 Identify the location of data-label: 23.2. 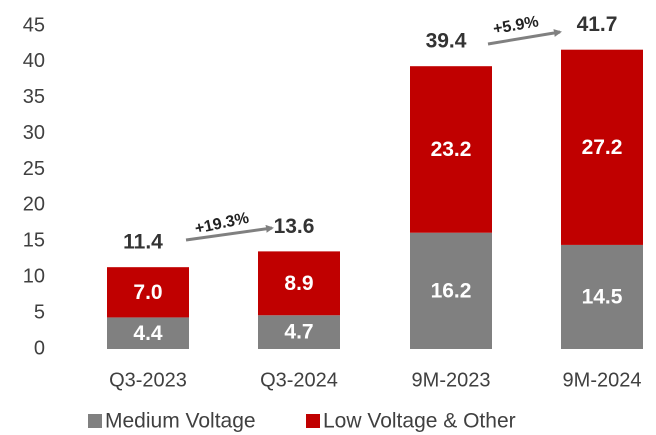
(451, 149).